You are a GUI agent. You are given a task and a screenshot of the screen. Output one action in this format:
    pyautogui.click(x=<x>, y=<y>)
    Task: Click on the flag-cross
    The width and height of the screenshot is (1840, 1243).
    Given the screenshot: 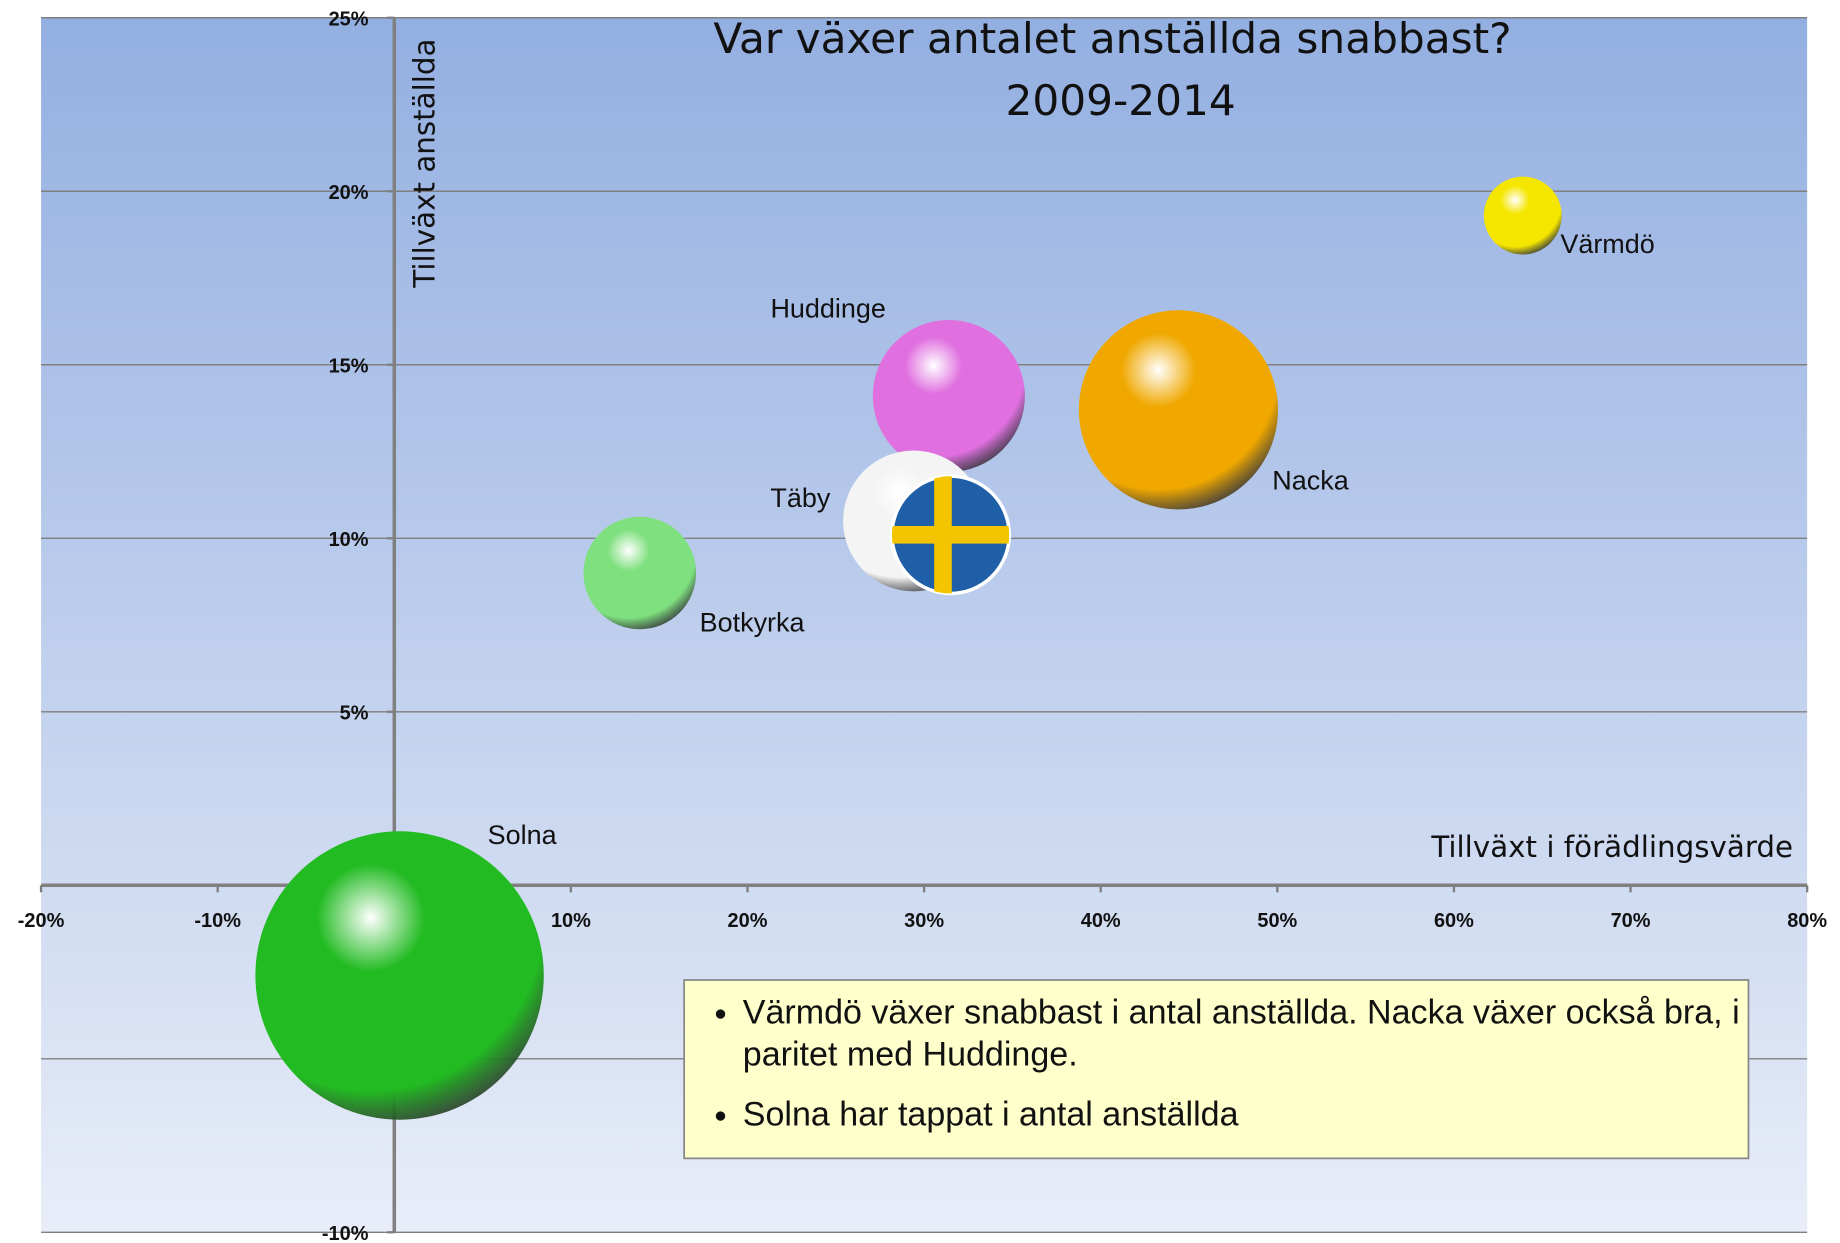 What is the action you would take?
    pyautogui.click(x=943, y=535)
    